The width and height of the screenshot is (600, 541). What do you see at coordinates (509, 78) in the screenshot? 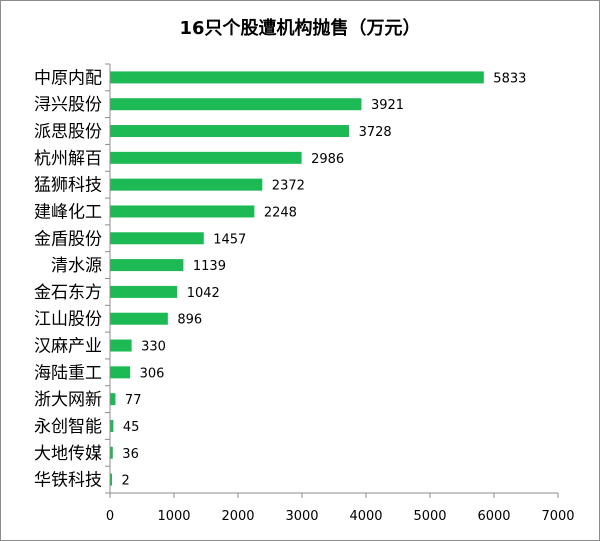
I see `value-label: 5833` at bounding box center [509, 78].